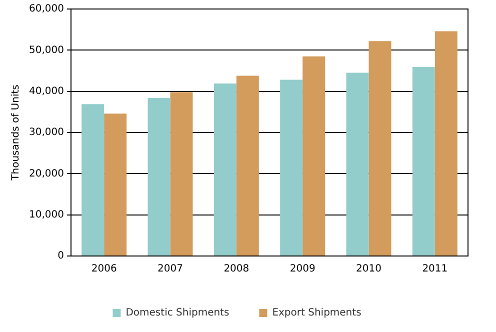 The width and height of the screenshot is (496, 332). Describe the element at coordinates (46, 132) in the screenshot. I see `y-tick-label: 30,000` at that location.